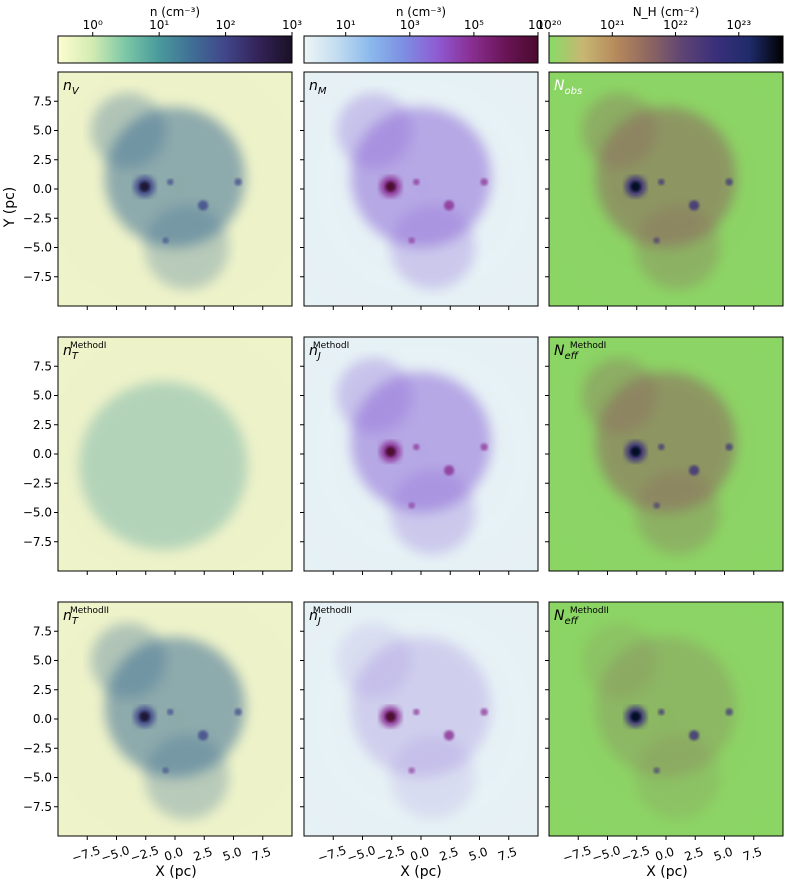  What do you see at coordinates (549, 25) in the screenshot?
I see `colorbar-3-tick-label: 10²⁰` at bounding box center [549, 25].